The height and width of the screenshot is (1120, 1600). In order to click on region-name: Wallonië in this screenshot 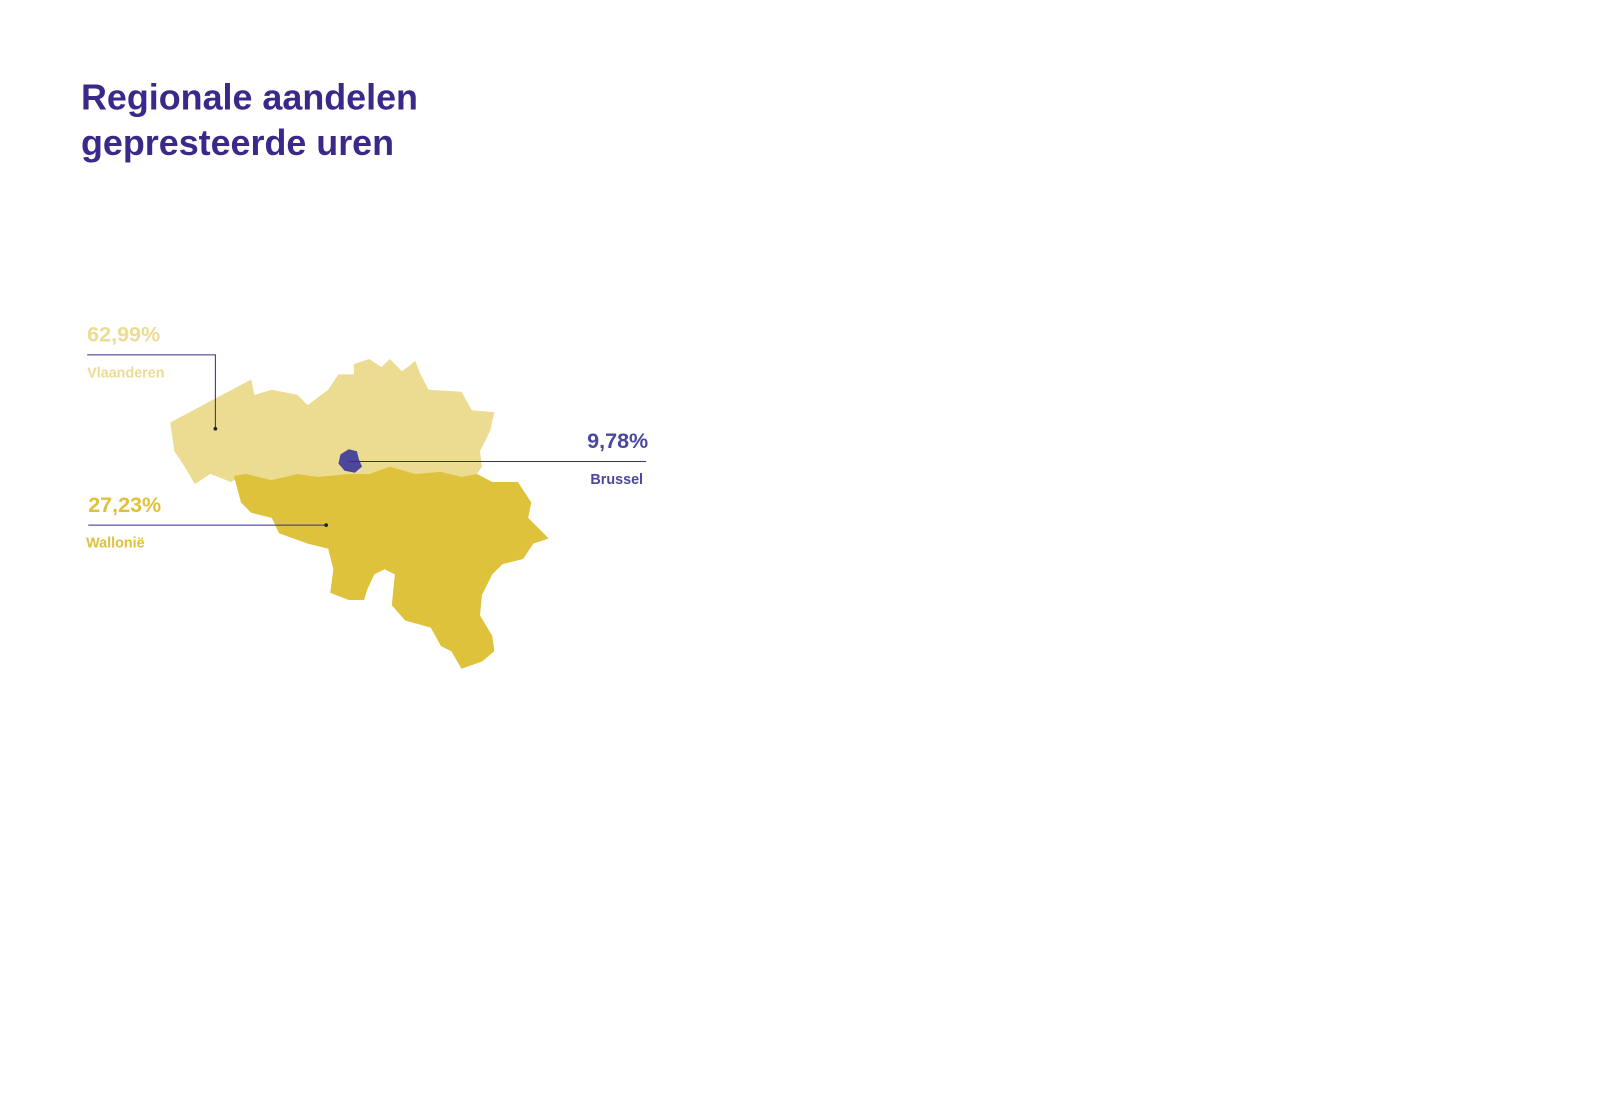, I will do `click(115, 544)`.